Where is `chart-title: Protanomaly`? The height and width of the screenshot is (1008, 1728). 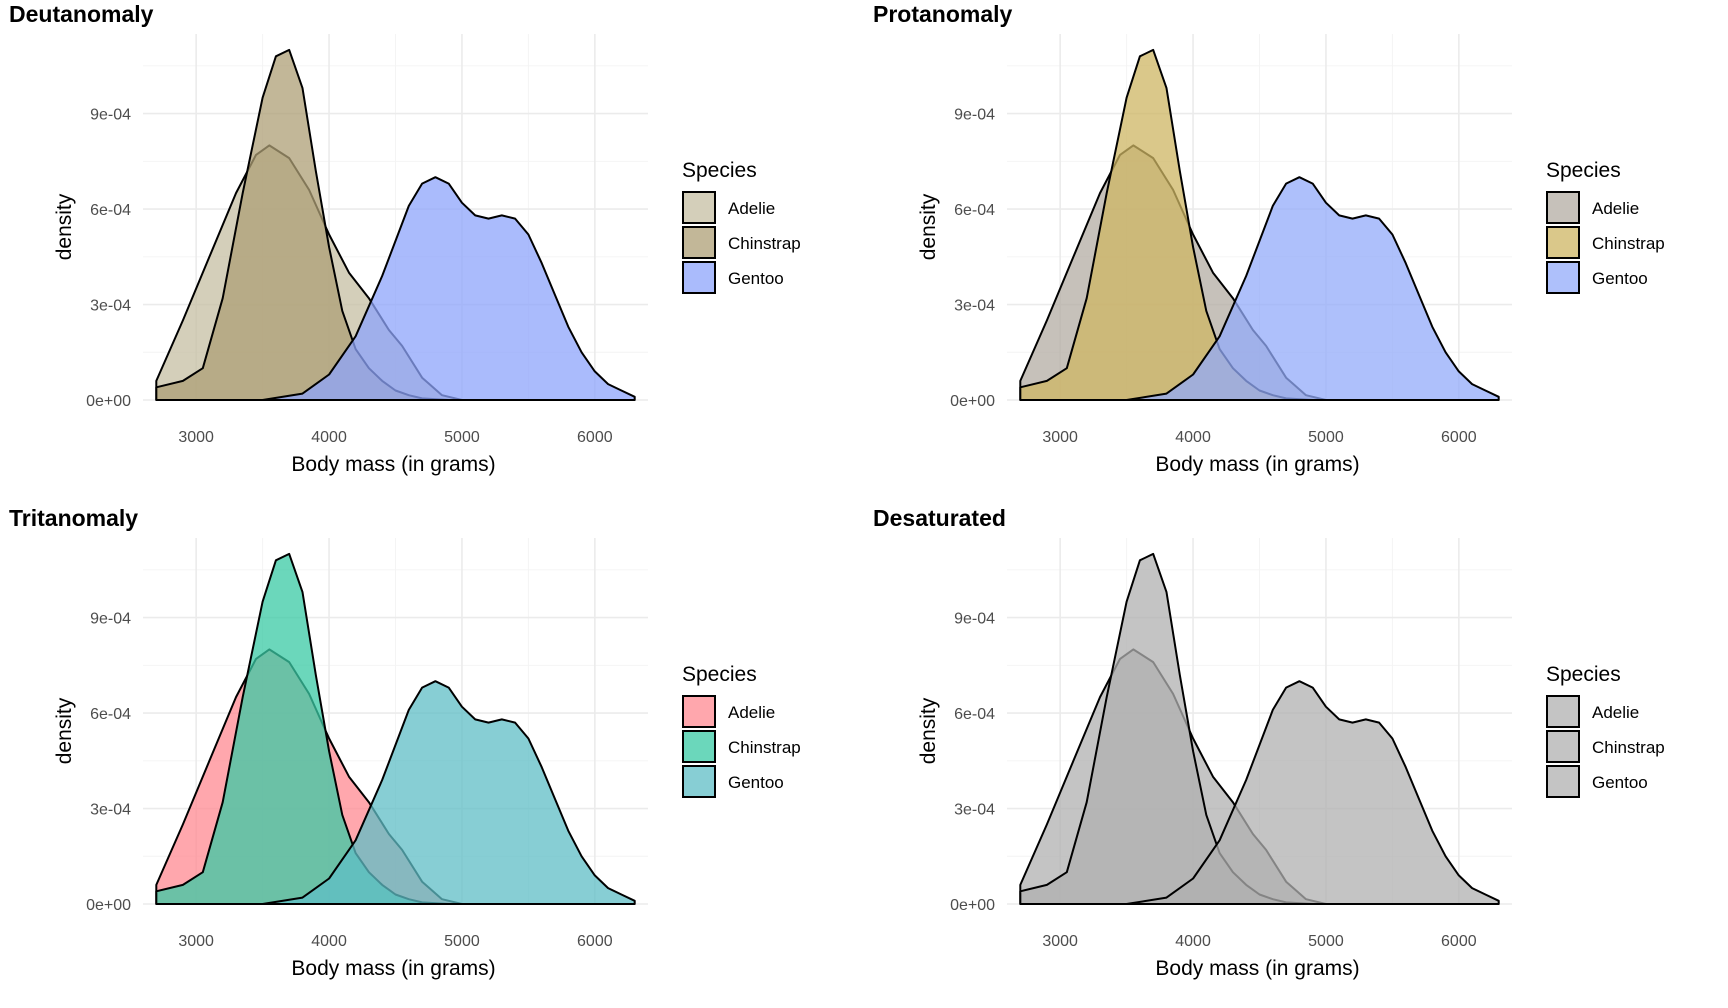 chart-title: Protanomaly is located at coordinates (943, 14).